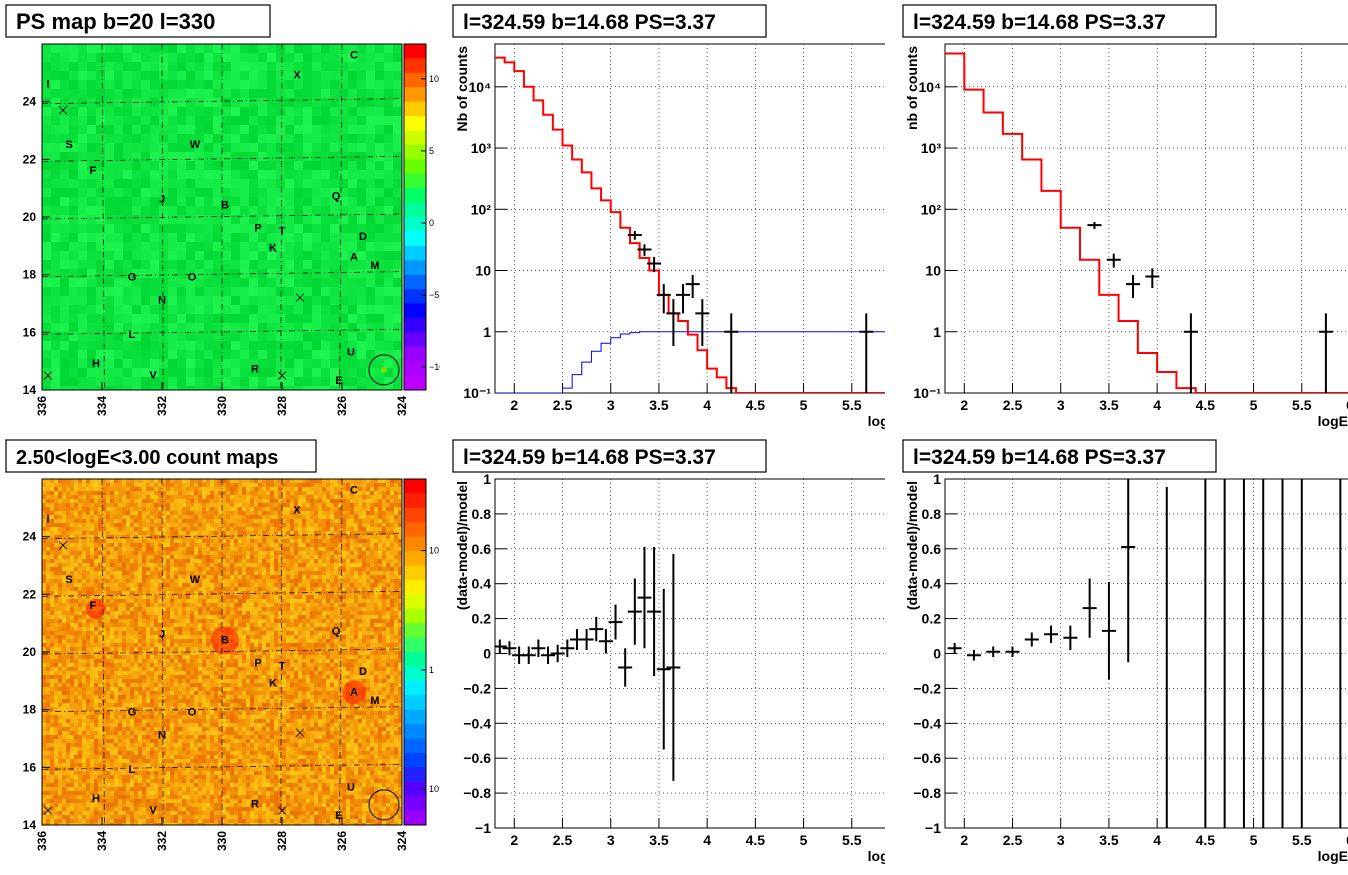 This screenshot has height=875, width=1348. Describe the element at coordinates (354, 692) in the screenshot. I see `source-label: A` at that location.